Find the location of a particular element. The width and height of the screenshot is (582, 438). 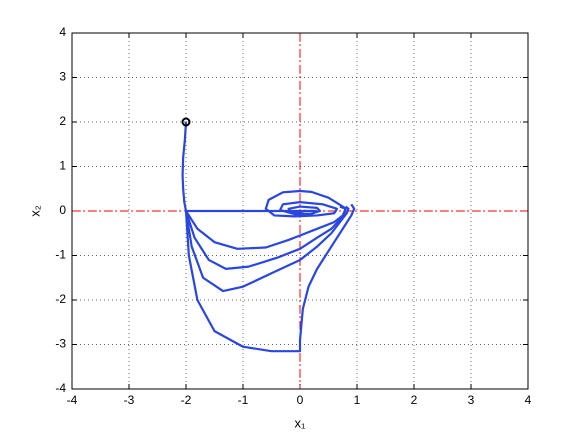

y-tick-label: 1 is located at coordinates (62, 166).